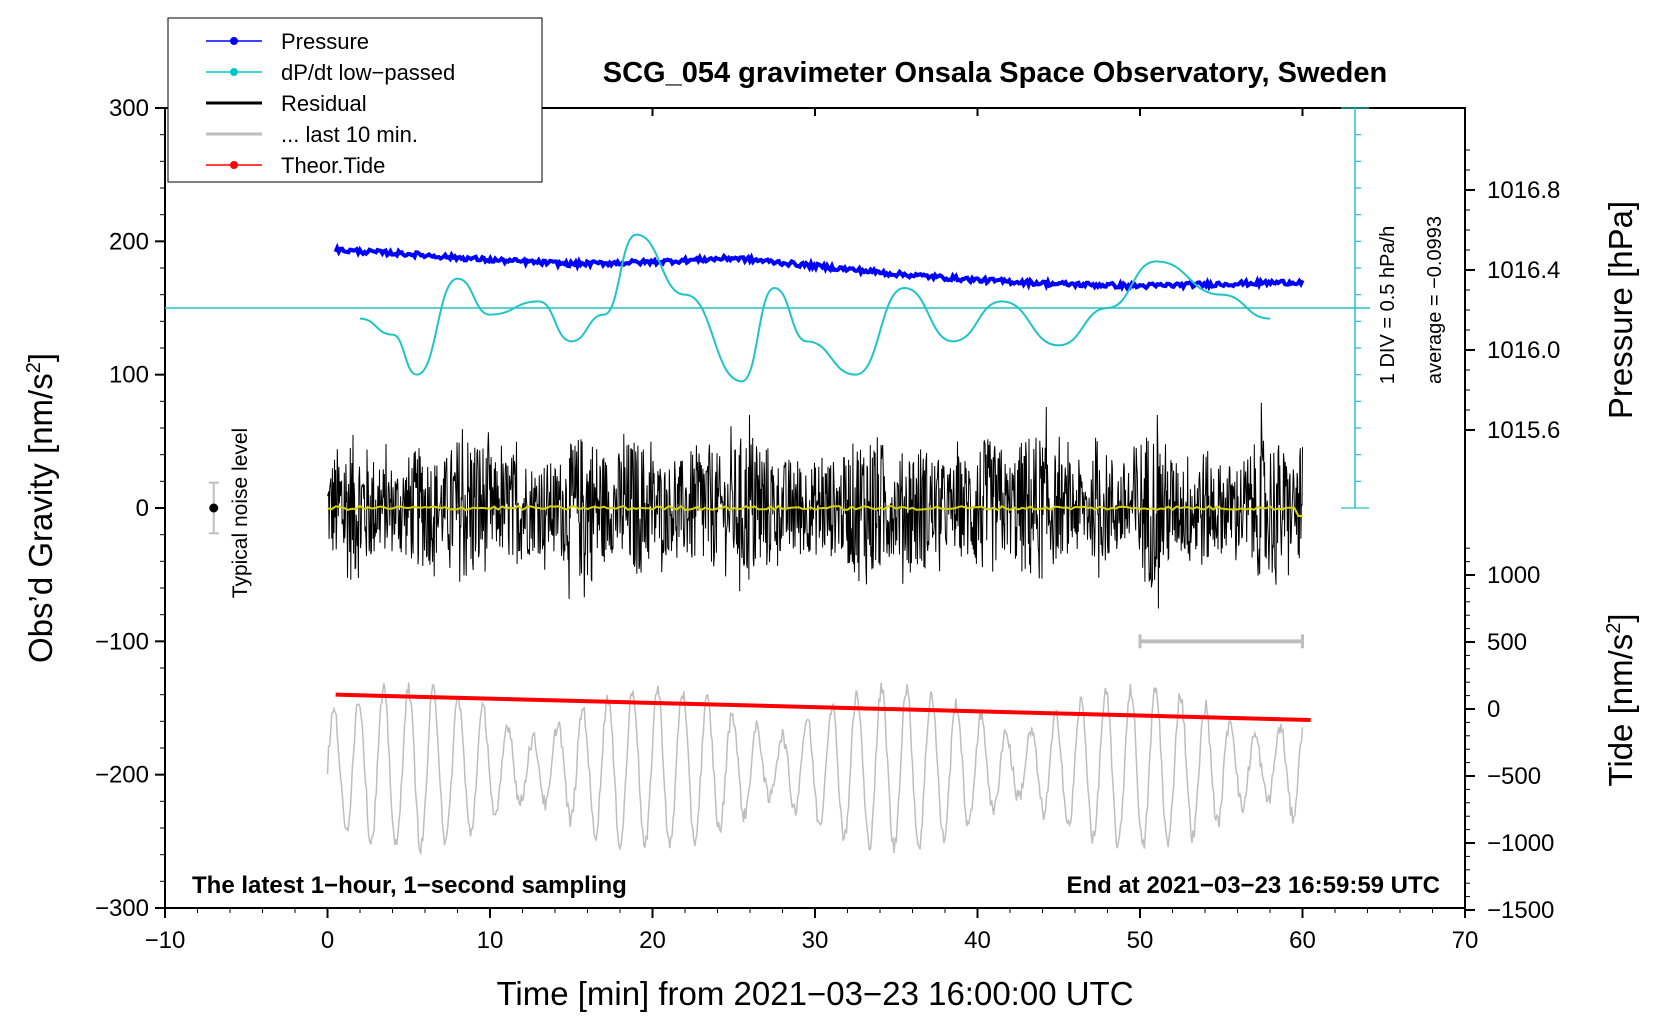  Describe the element at coordinates (240, 513) in the screenshot. I see `noise-level-label: Typical noise level` at that location.